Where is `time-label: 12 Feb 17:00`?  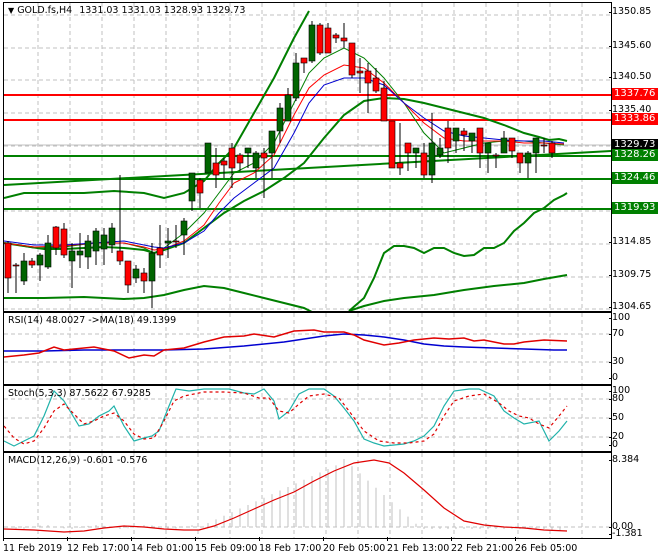
time-label: 12 Feb 17:00 is located at coordinates (98, 548).